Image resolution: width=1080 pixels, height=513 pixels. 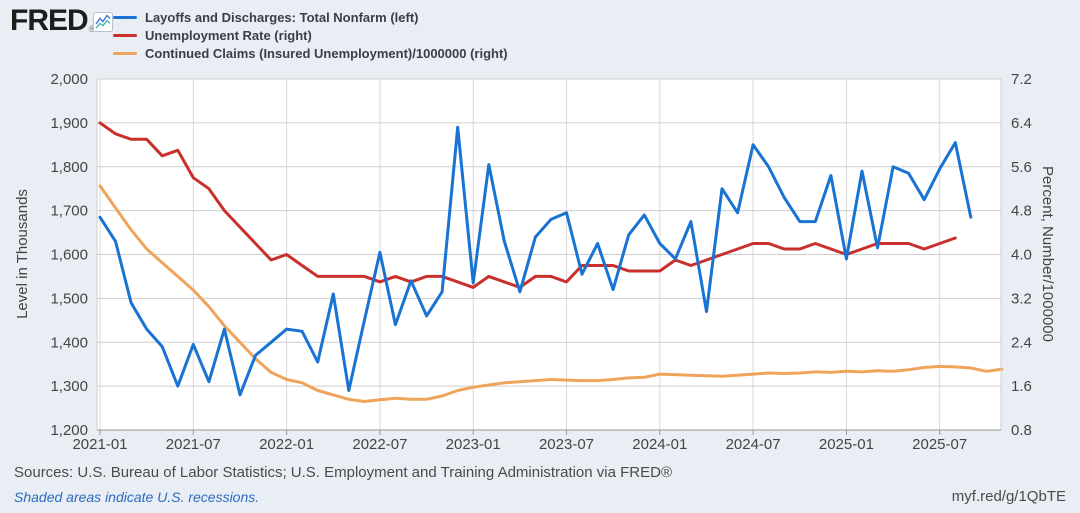 I want to click on legend-item-unemployment-rate: Unemployment Rate (right), so click(x=310, y=35).